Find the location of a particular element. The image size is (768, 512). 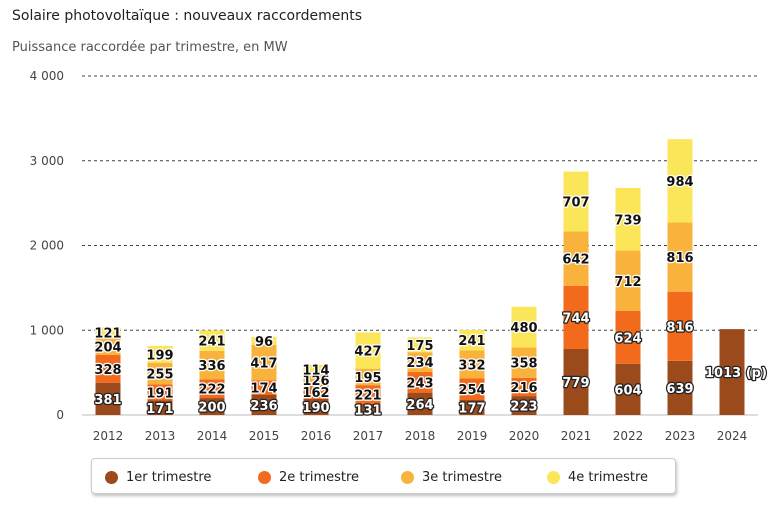

x-tick-label: 2017 is located at coordinates (368, 436).